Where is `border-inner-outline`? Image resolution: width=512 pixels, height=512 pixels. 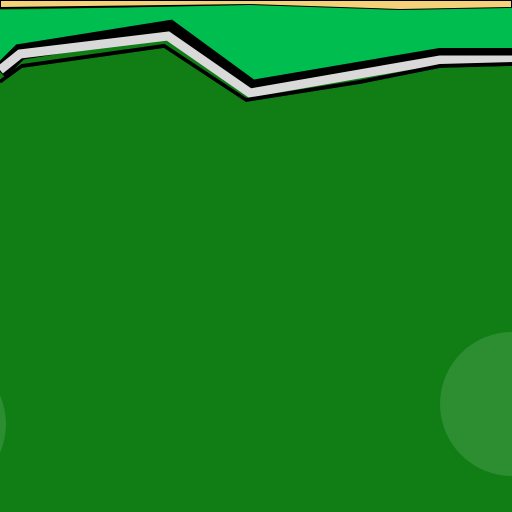
border-inner-outline is located at coordinates (256, 73).